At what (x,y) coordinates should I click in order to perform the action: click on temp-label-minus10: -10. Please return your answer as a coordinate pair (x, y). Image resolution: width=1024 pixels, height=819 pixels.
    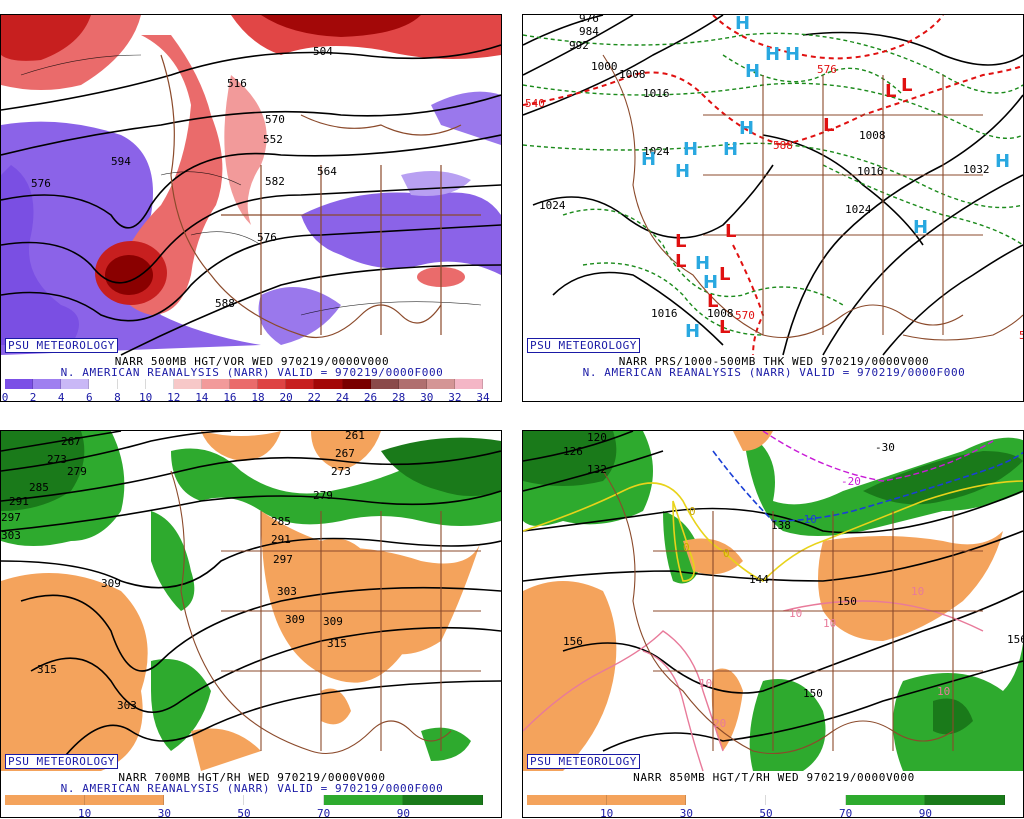
    Looking at the image, I should click on (807, 519).